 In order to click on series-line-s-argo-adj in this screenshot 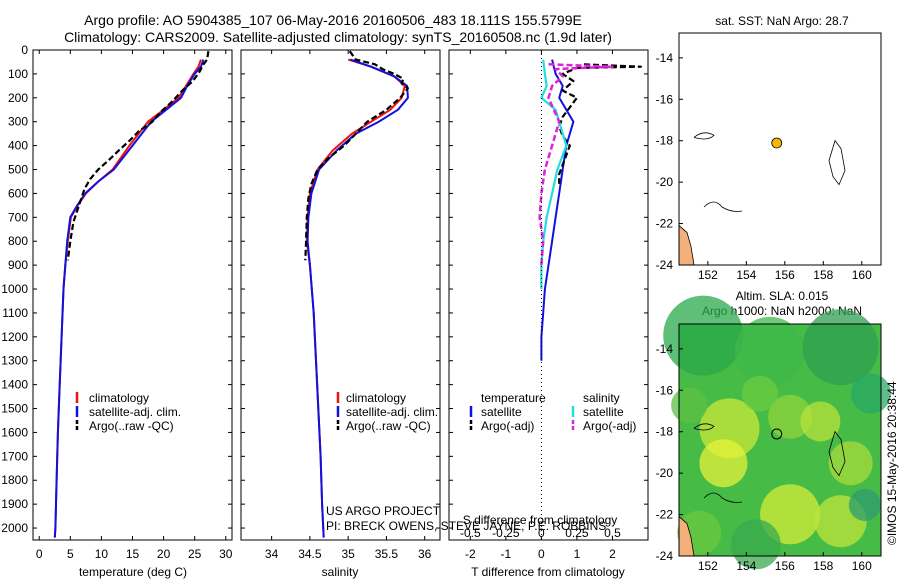, I will do `click(576, 164)`.